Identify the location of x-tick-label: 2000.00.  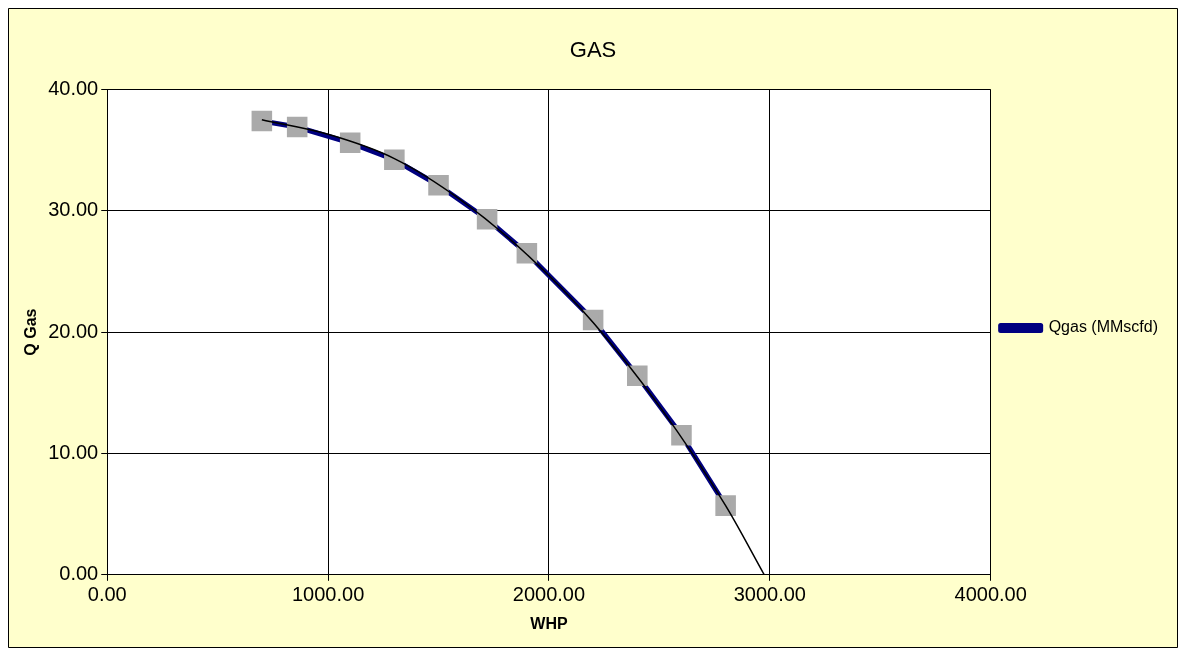
(549, 594).